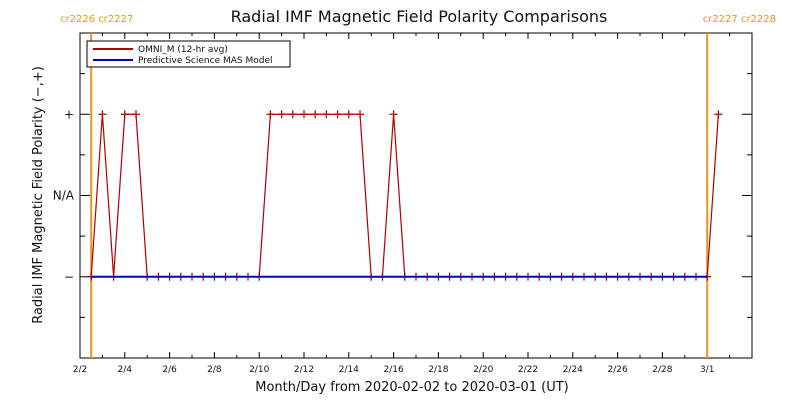 The height and width of the screenshot is (400, 800). What do you see at coordinates (393, 370) in the screenshot?
I see `x-tick-label: 2/16` at bounding box center [393, 370].